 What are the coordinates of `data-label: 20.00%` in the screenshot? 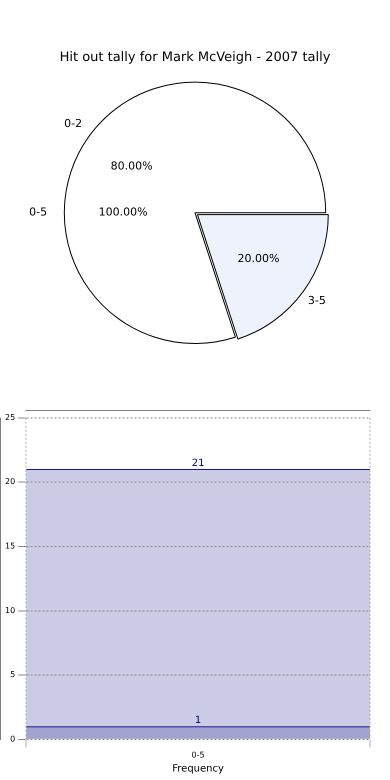 It's located at (258, 258).